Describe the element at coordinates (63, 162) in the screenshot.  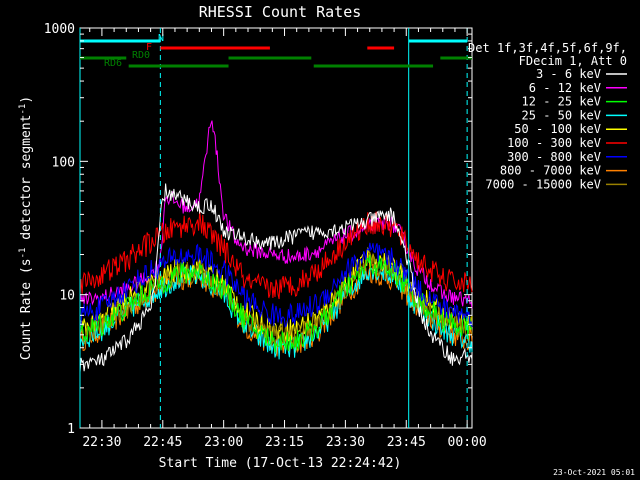
I see `y-tick-label-100: 100` at that location.